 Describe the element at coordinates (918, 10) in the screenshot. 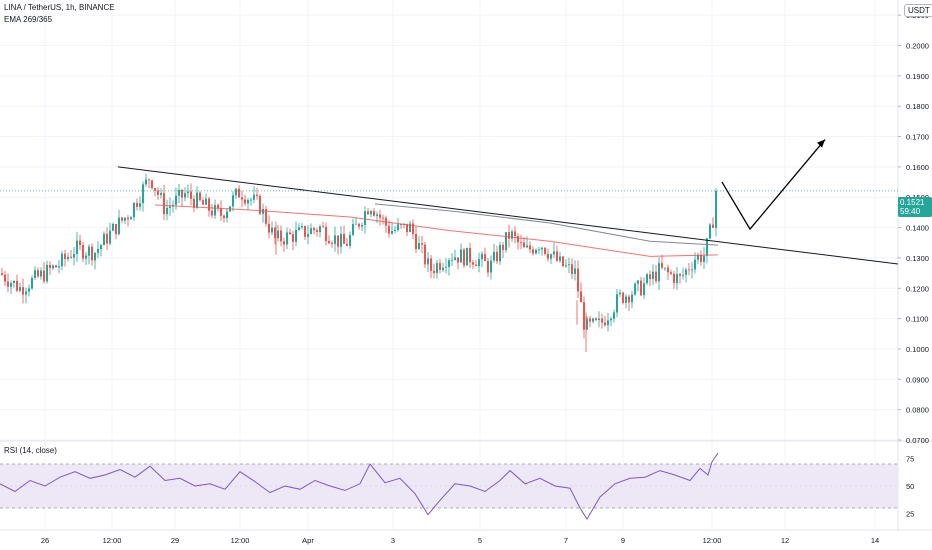

I see `currency-badge: USDT` at that location.